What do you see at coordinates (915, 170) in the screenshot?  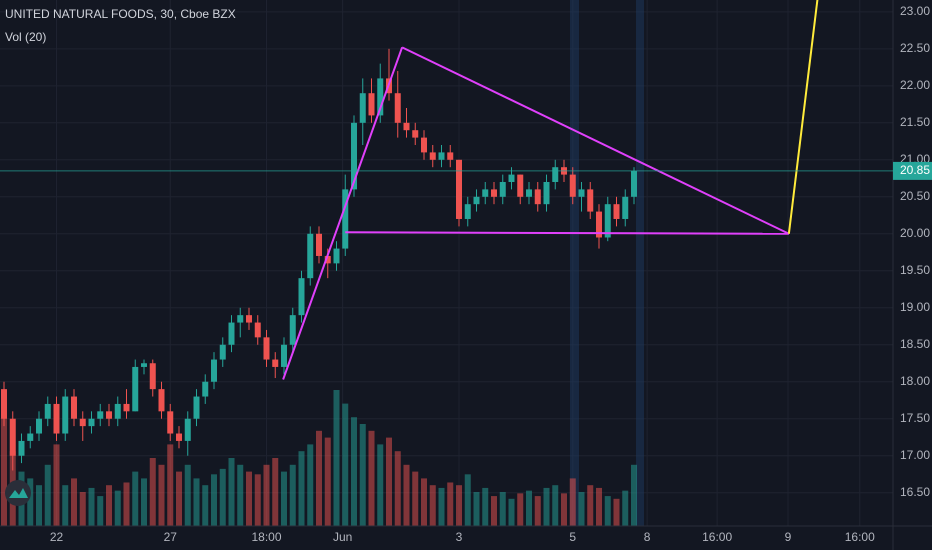 I see `last-price-label: 20.85` at bounding box center [915, 170].